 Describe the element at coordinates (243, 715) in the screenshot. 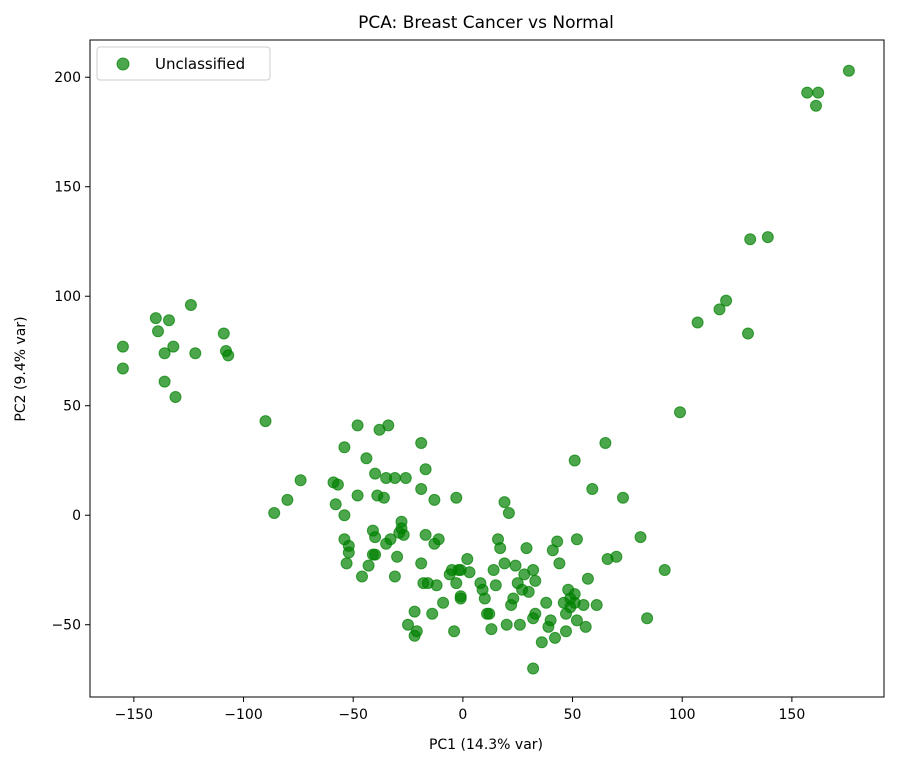

I see `x-tick-label: −100` at that location.